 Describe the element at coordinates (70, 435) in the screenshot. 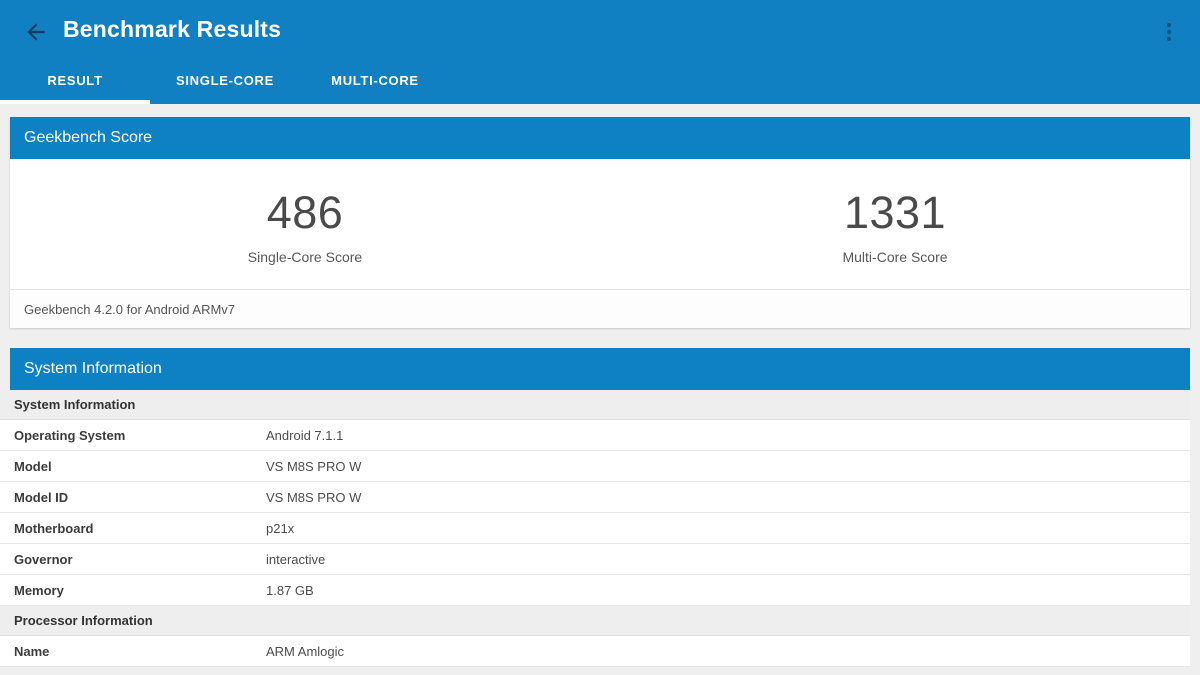

I see `table-cell-key: Operating System` at that location.